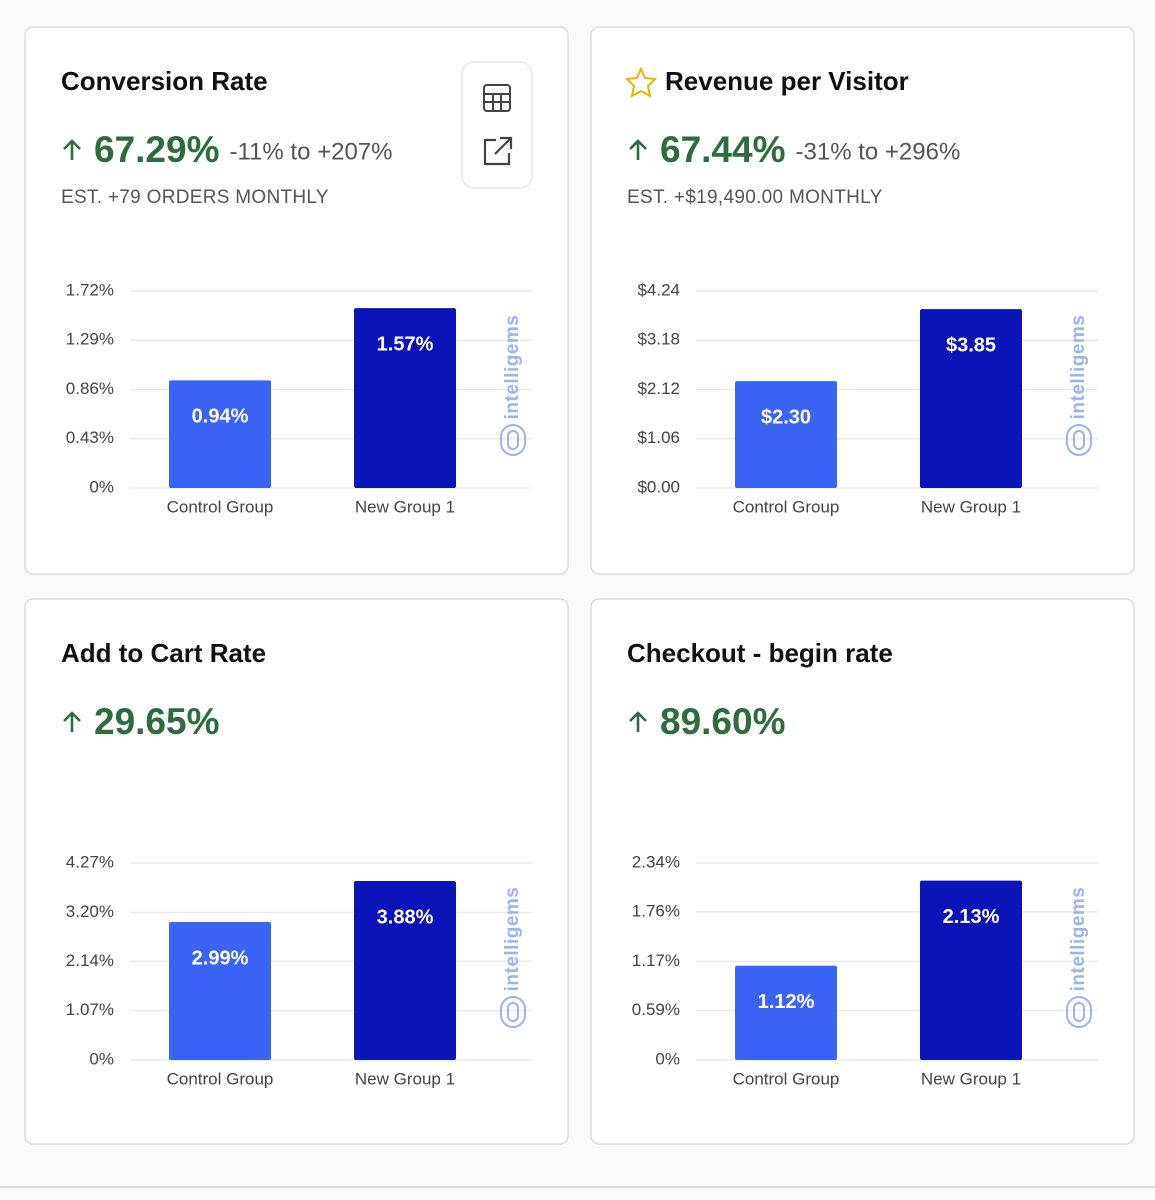 This screenshot has width=1155, height=1200. Describe the element at coordinates (656, 1009) in the screenshot. I see `y-tick-label: 0.59%` at that location.